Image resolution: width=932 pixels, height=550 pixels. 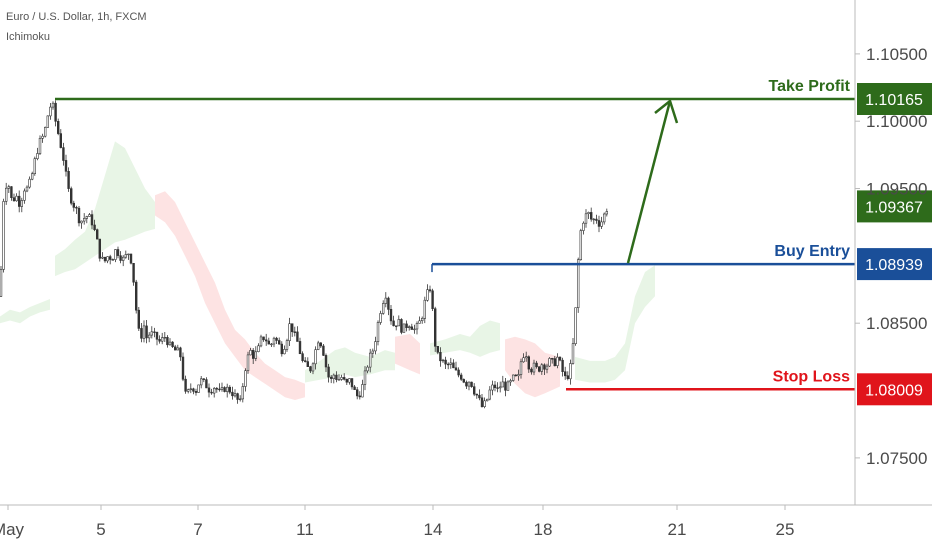 What do you see at coordinates (305, 529) in the screenshot?
I see `x-tick-label: 11` at bounding box center [305, 529].